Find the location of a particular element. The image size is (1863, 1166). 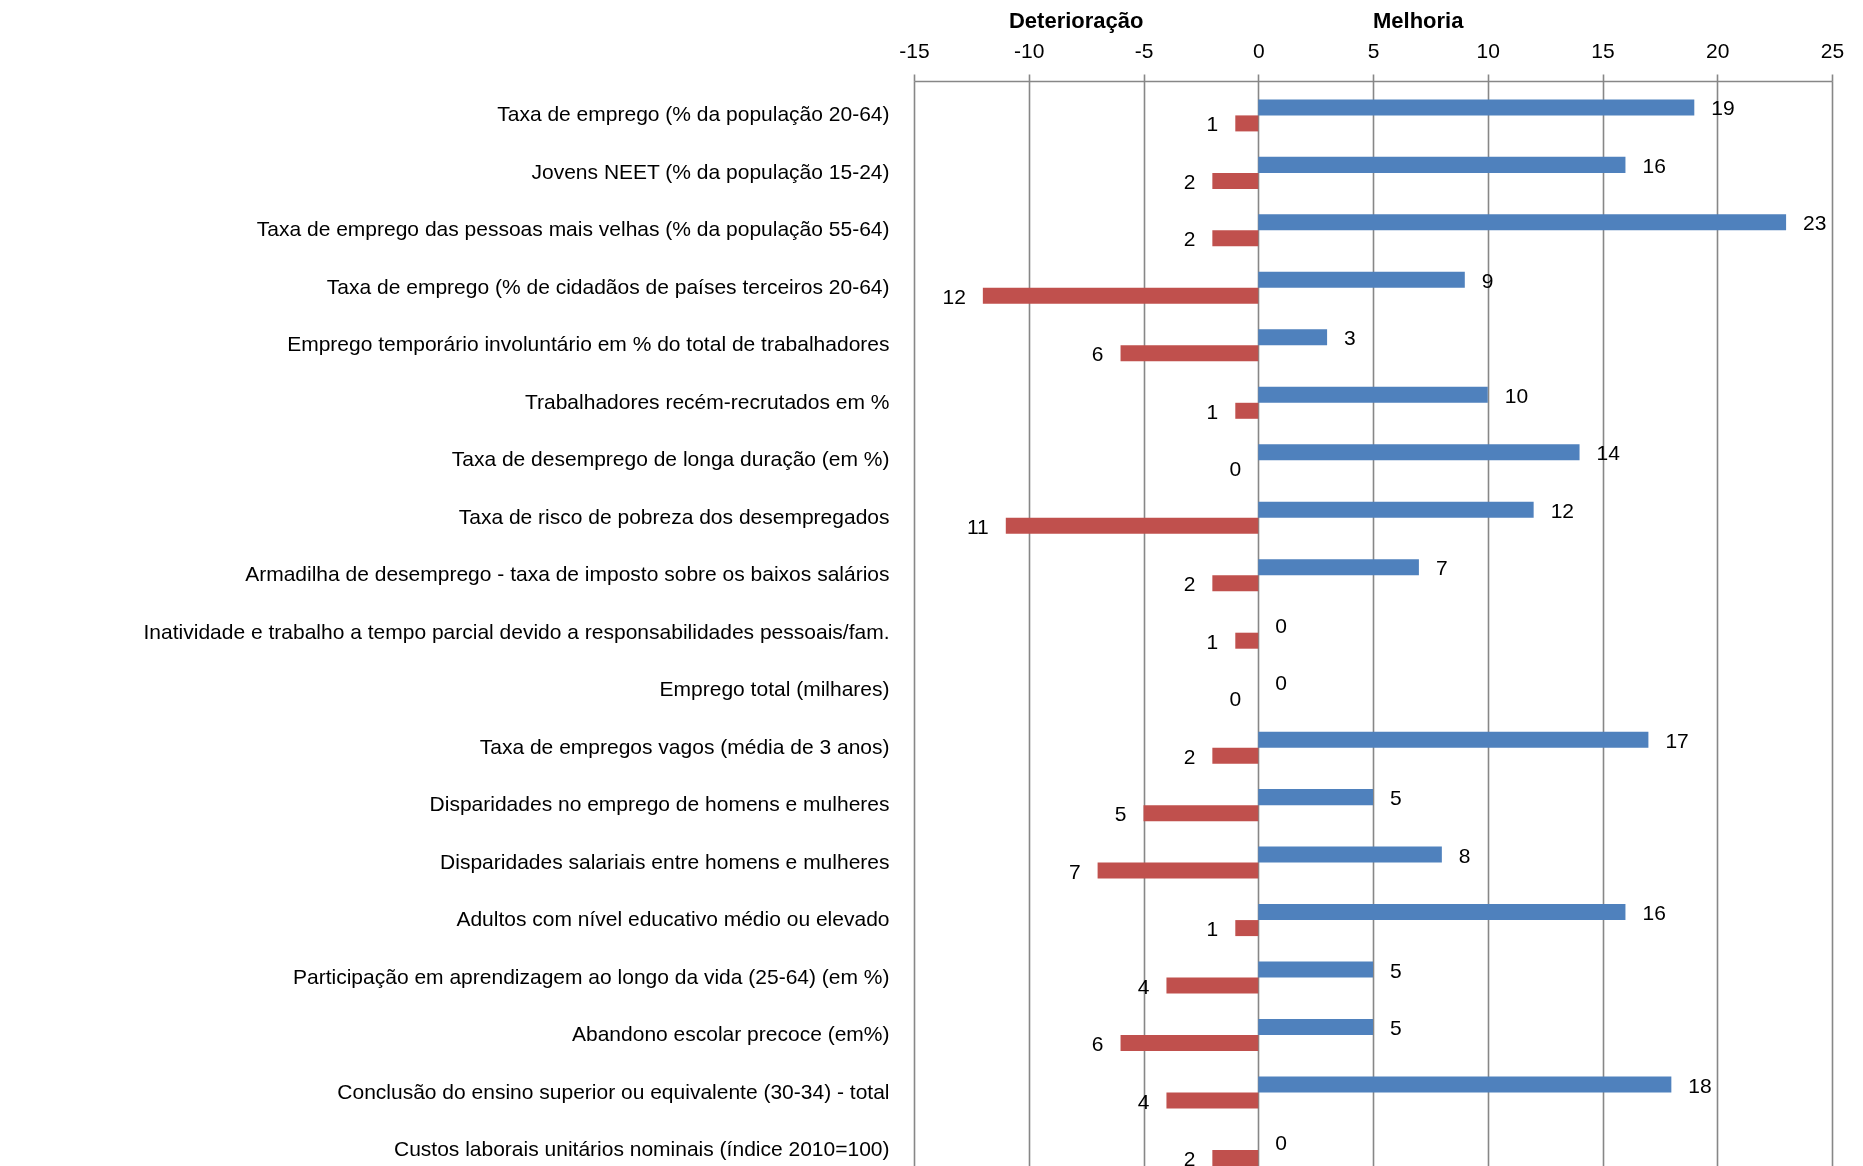

y-tick-label: Trabalhadores recém-recrutados em % is located at coordinates (707, 401).